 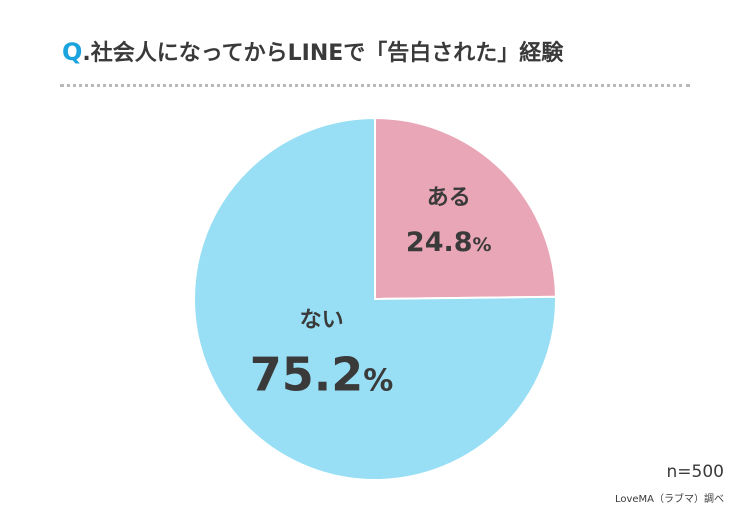 I want to click on source-note: LoveMA（ラブマ）調べ, so click(x=669, y=499).